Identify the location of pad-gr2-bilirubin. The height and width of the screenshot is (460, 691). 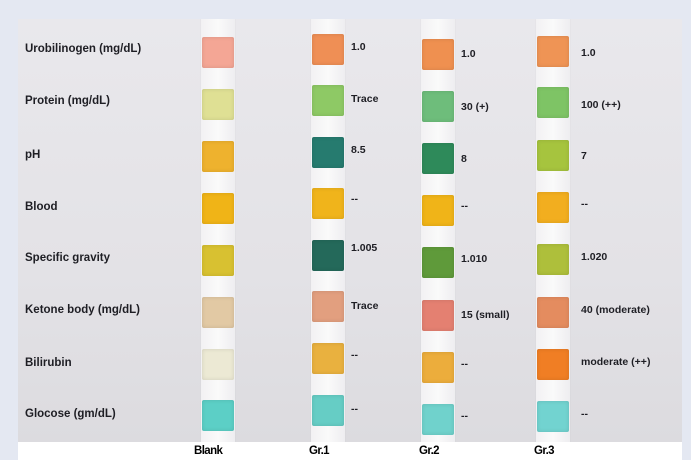
(438, 367).